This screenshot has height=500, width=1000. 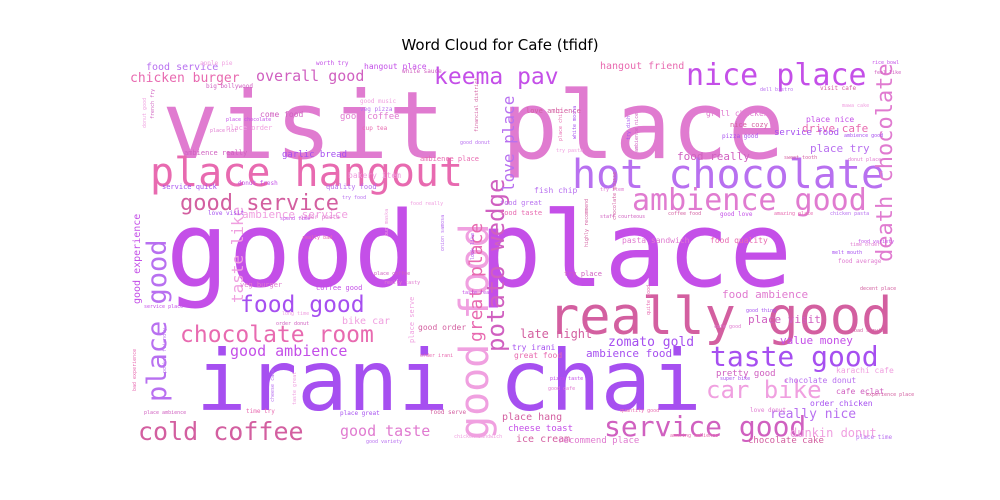 What do you see at coordinates (185, 78) in the screenshot?
I see `word-chicken-burger: chicken burger` at bounding box center [185, 78].